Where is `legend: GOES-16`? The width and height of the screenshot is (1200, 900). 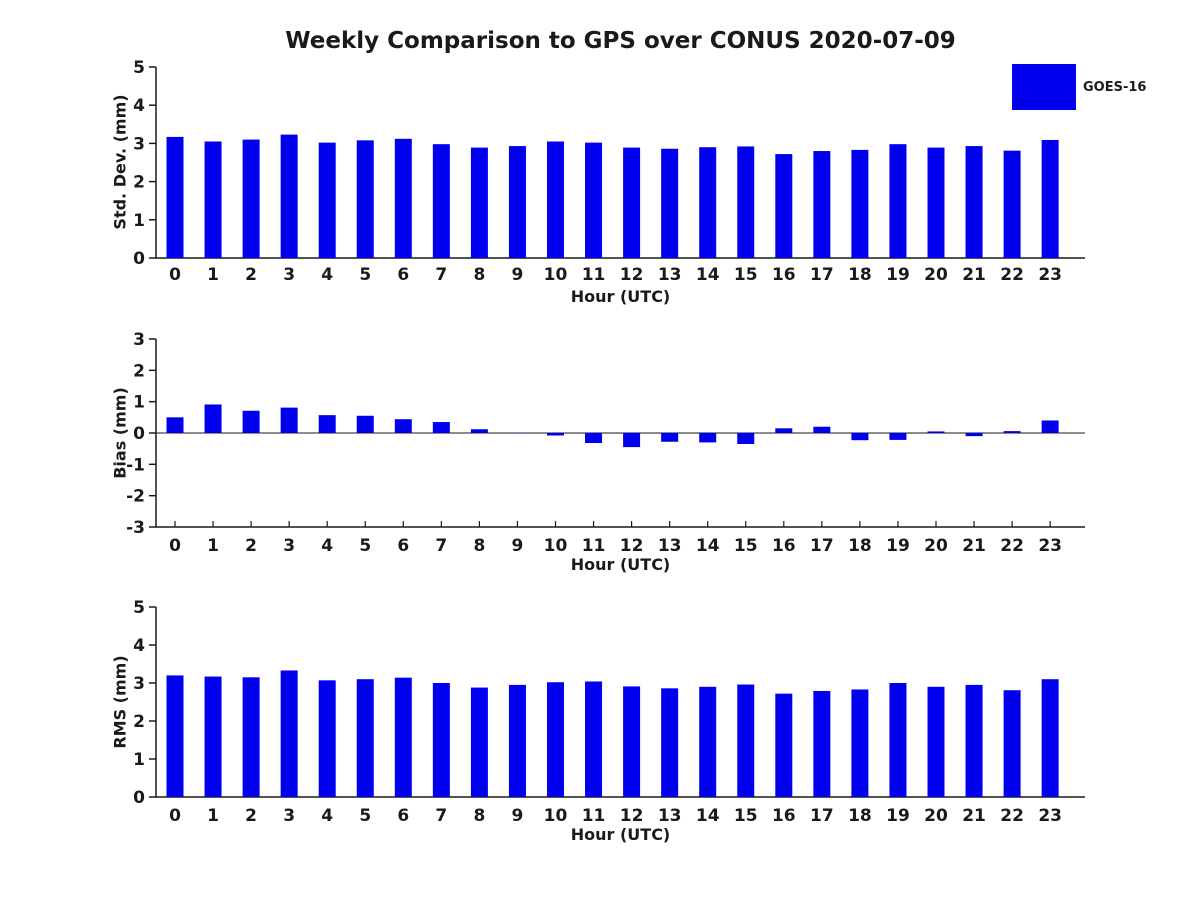 legend: GOES-16 is located at coordinates (1079, 87).